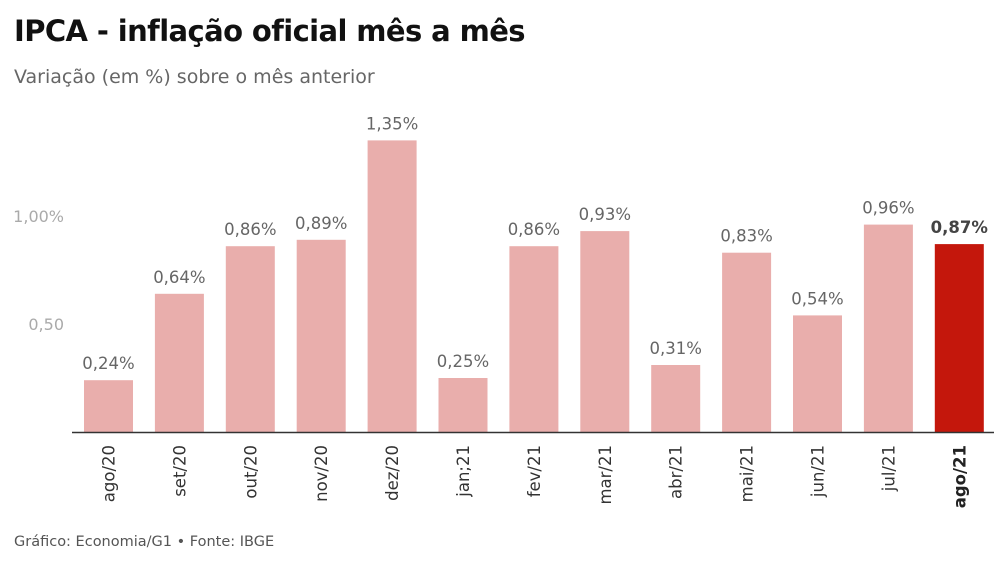 The image size is (1008, 572). Describe the element at coordinates (960, 227) in the screenshot. I see `bar-value-label: 0,87%` at that location.